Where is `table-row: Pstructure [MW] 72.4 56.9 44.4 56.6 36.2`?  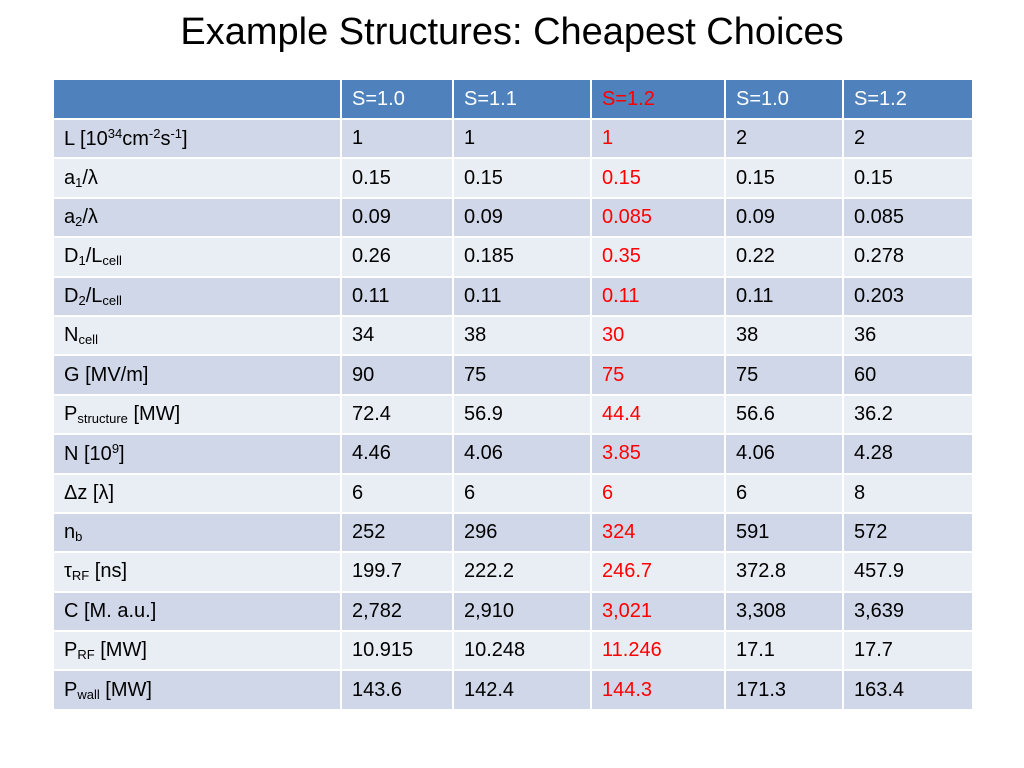 table-row: Pstructure [MW] 72.4 56.9 44.4 56.6 36.2 is located at coordinates (513, 414).